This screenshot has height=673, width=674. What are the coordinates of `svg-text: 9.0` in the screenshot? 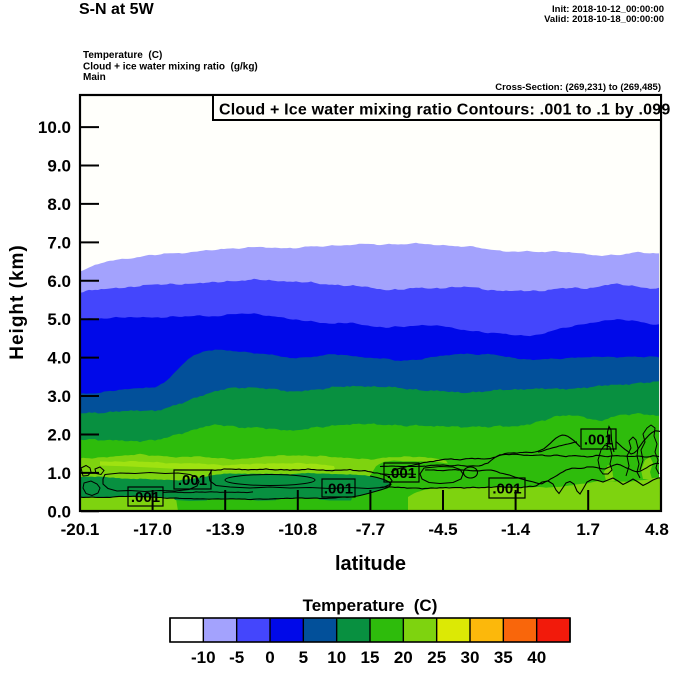 It's located at (59, 166).